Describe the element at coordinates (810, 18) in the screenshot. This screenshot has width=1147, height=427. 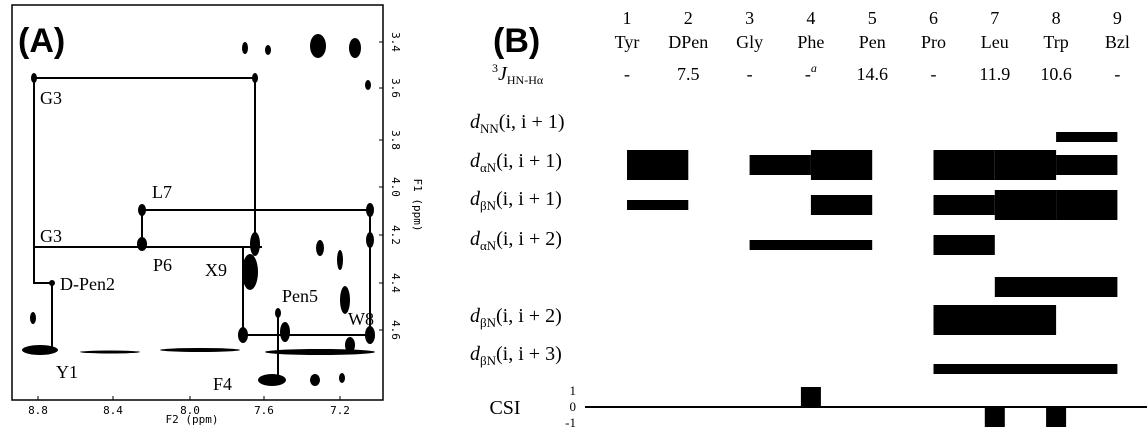
I see `residue-number: 4` at that location.